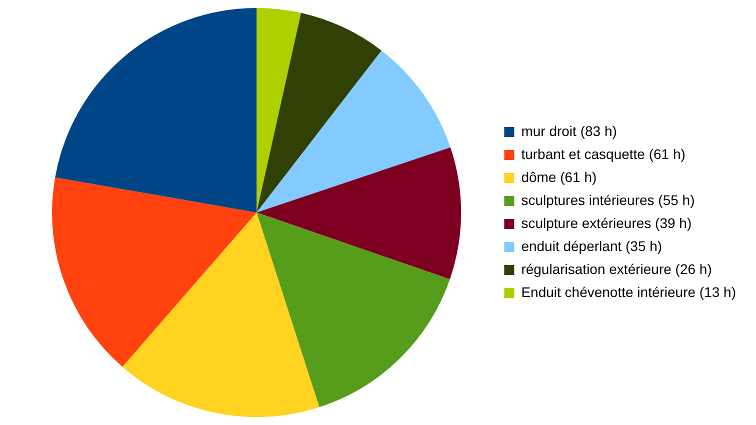  I want to click on legend-label: Enduit chévenotte intérieure (13 h), so click(628, 292).